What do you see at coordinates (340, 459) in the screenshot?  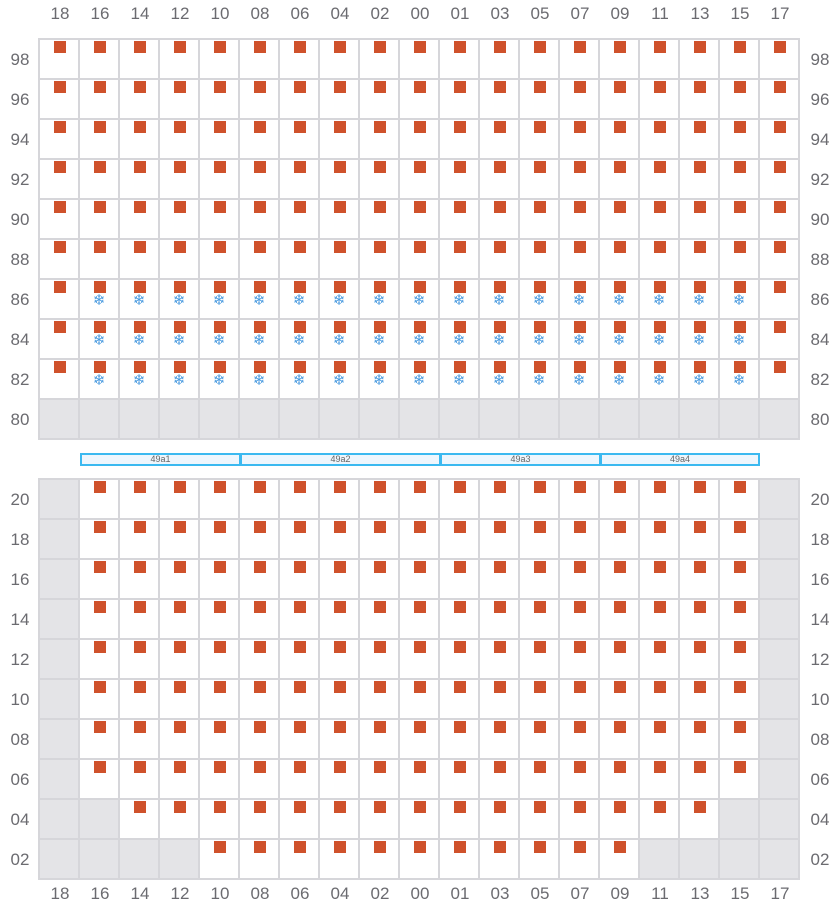 I see `section-bar: 49a2` at bounding box center [340, 459].